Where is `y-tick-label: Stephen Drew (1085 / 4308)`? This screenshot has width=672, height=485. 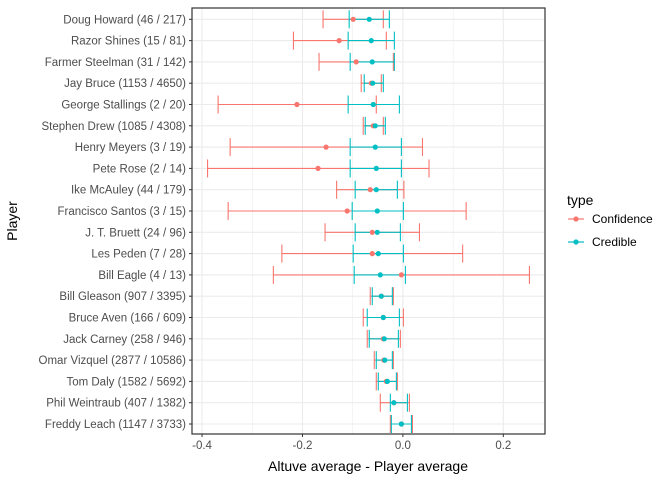
y-tick-label: Stephen Drew (1085 / 4308) is located at coordinates (114, 127).